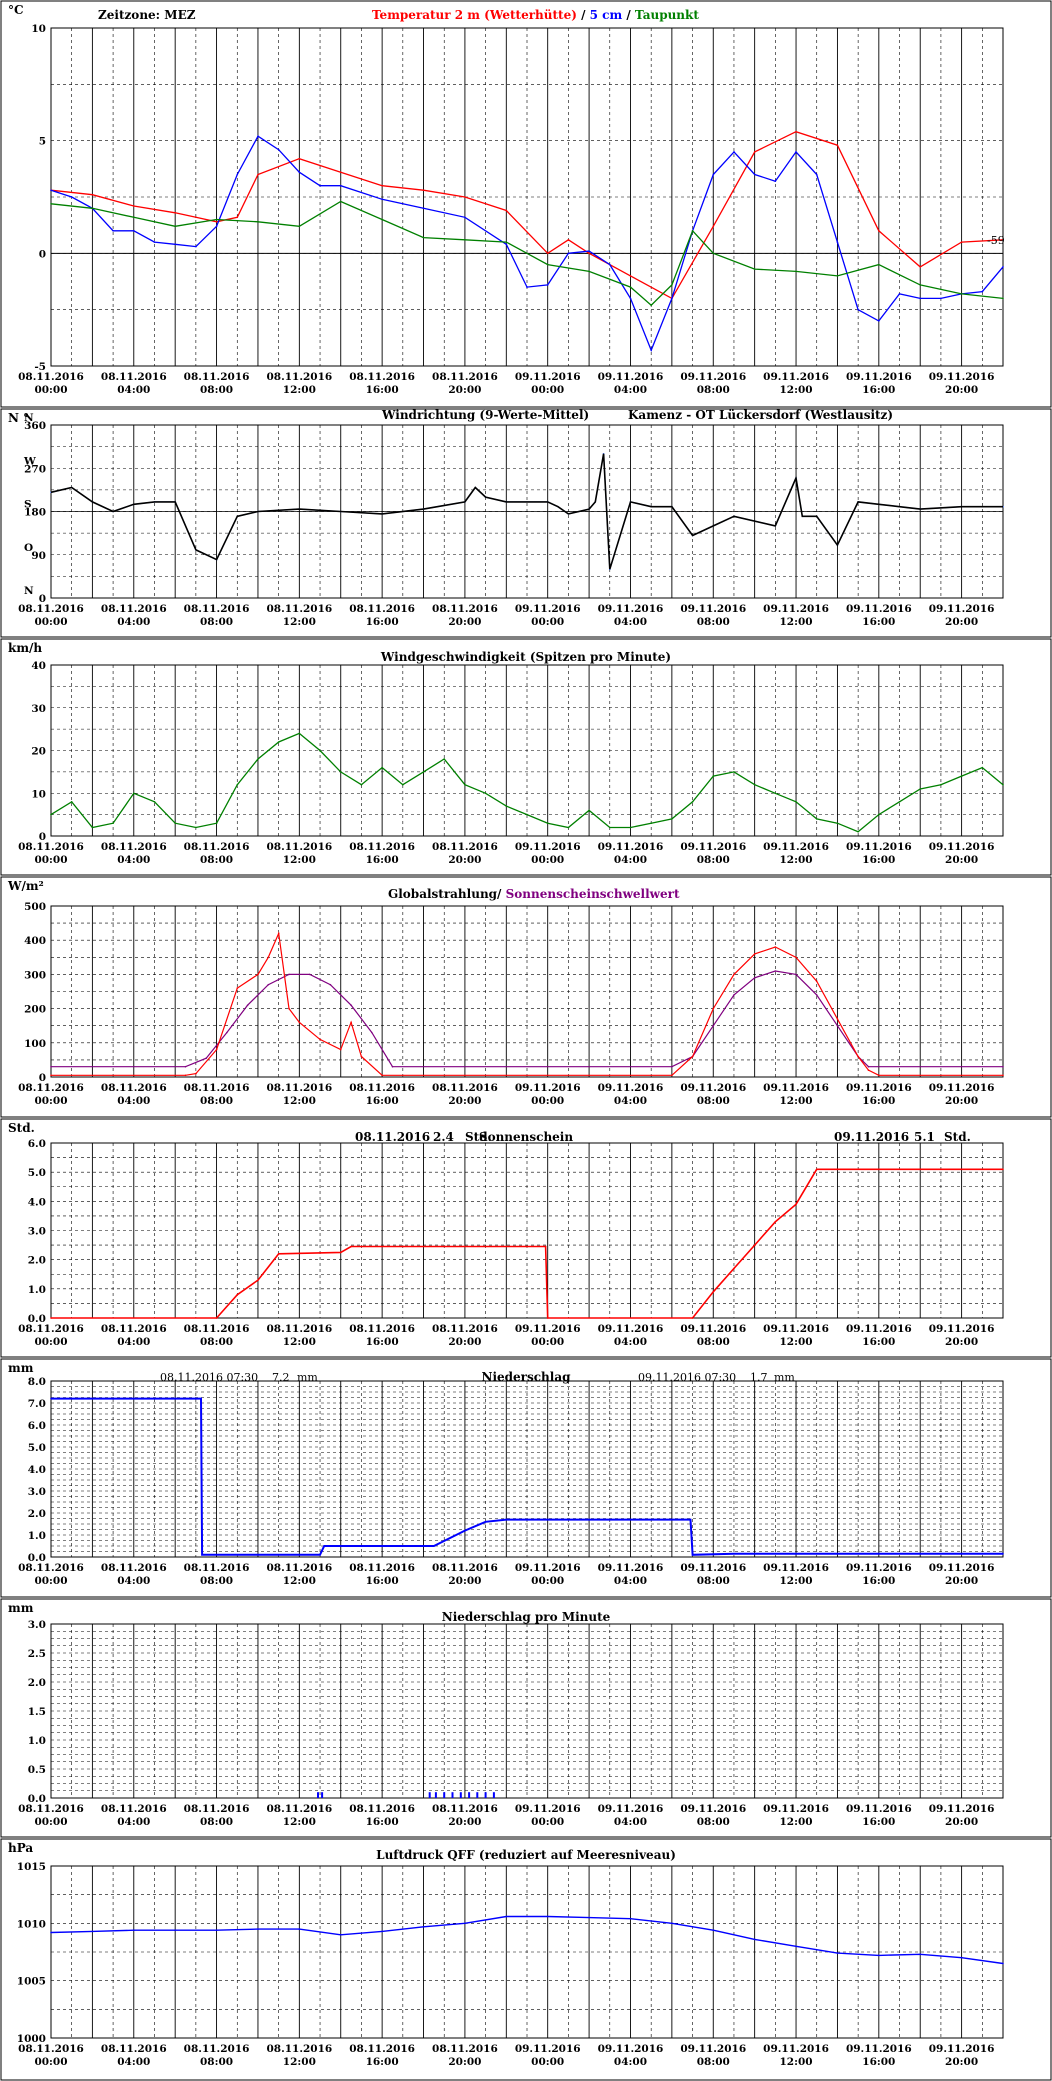 This screenshot has height=2081, width=1052. What do you see at coordinates (37, 1536) in the screenshot?
I see `y-tick-label: 1.0` at bounding box center [37, 1536].